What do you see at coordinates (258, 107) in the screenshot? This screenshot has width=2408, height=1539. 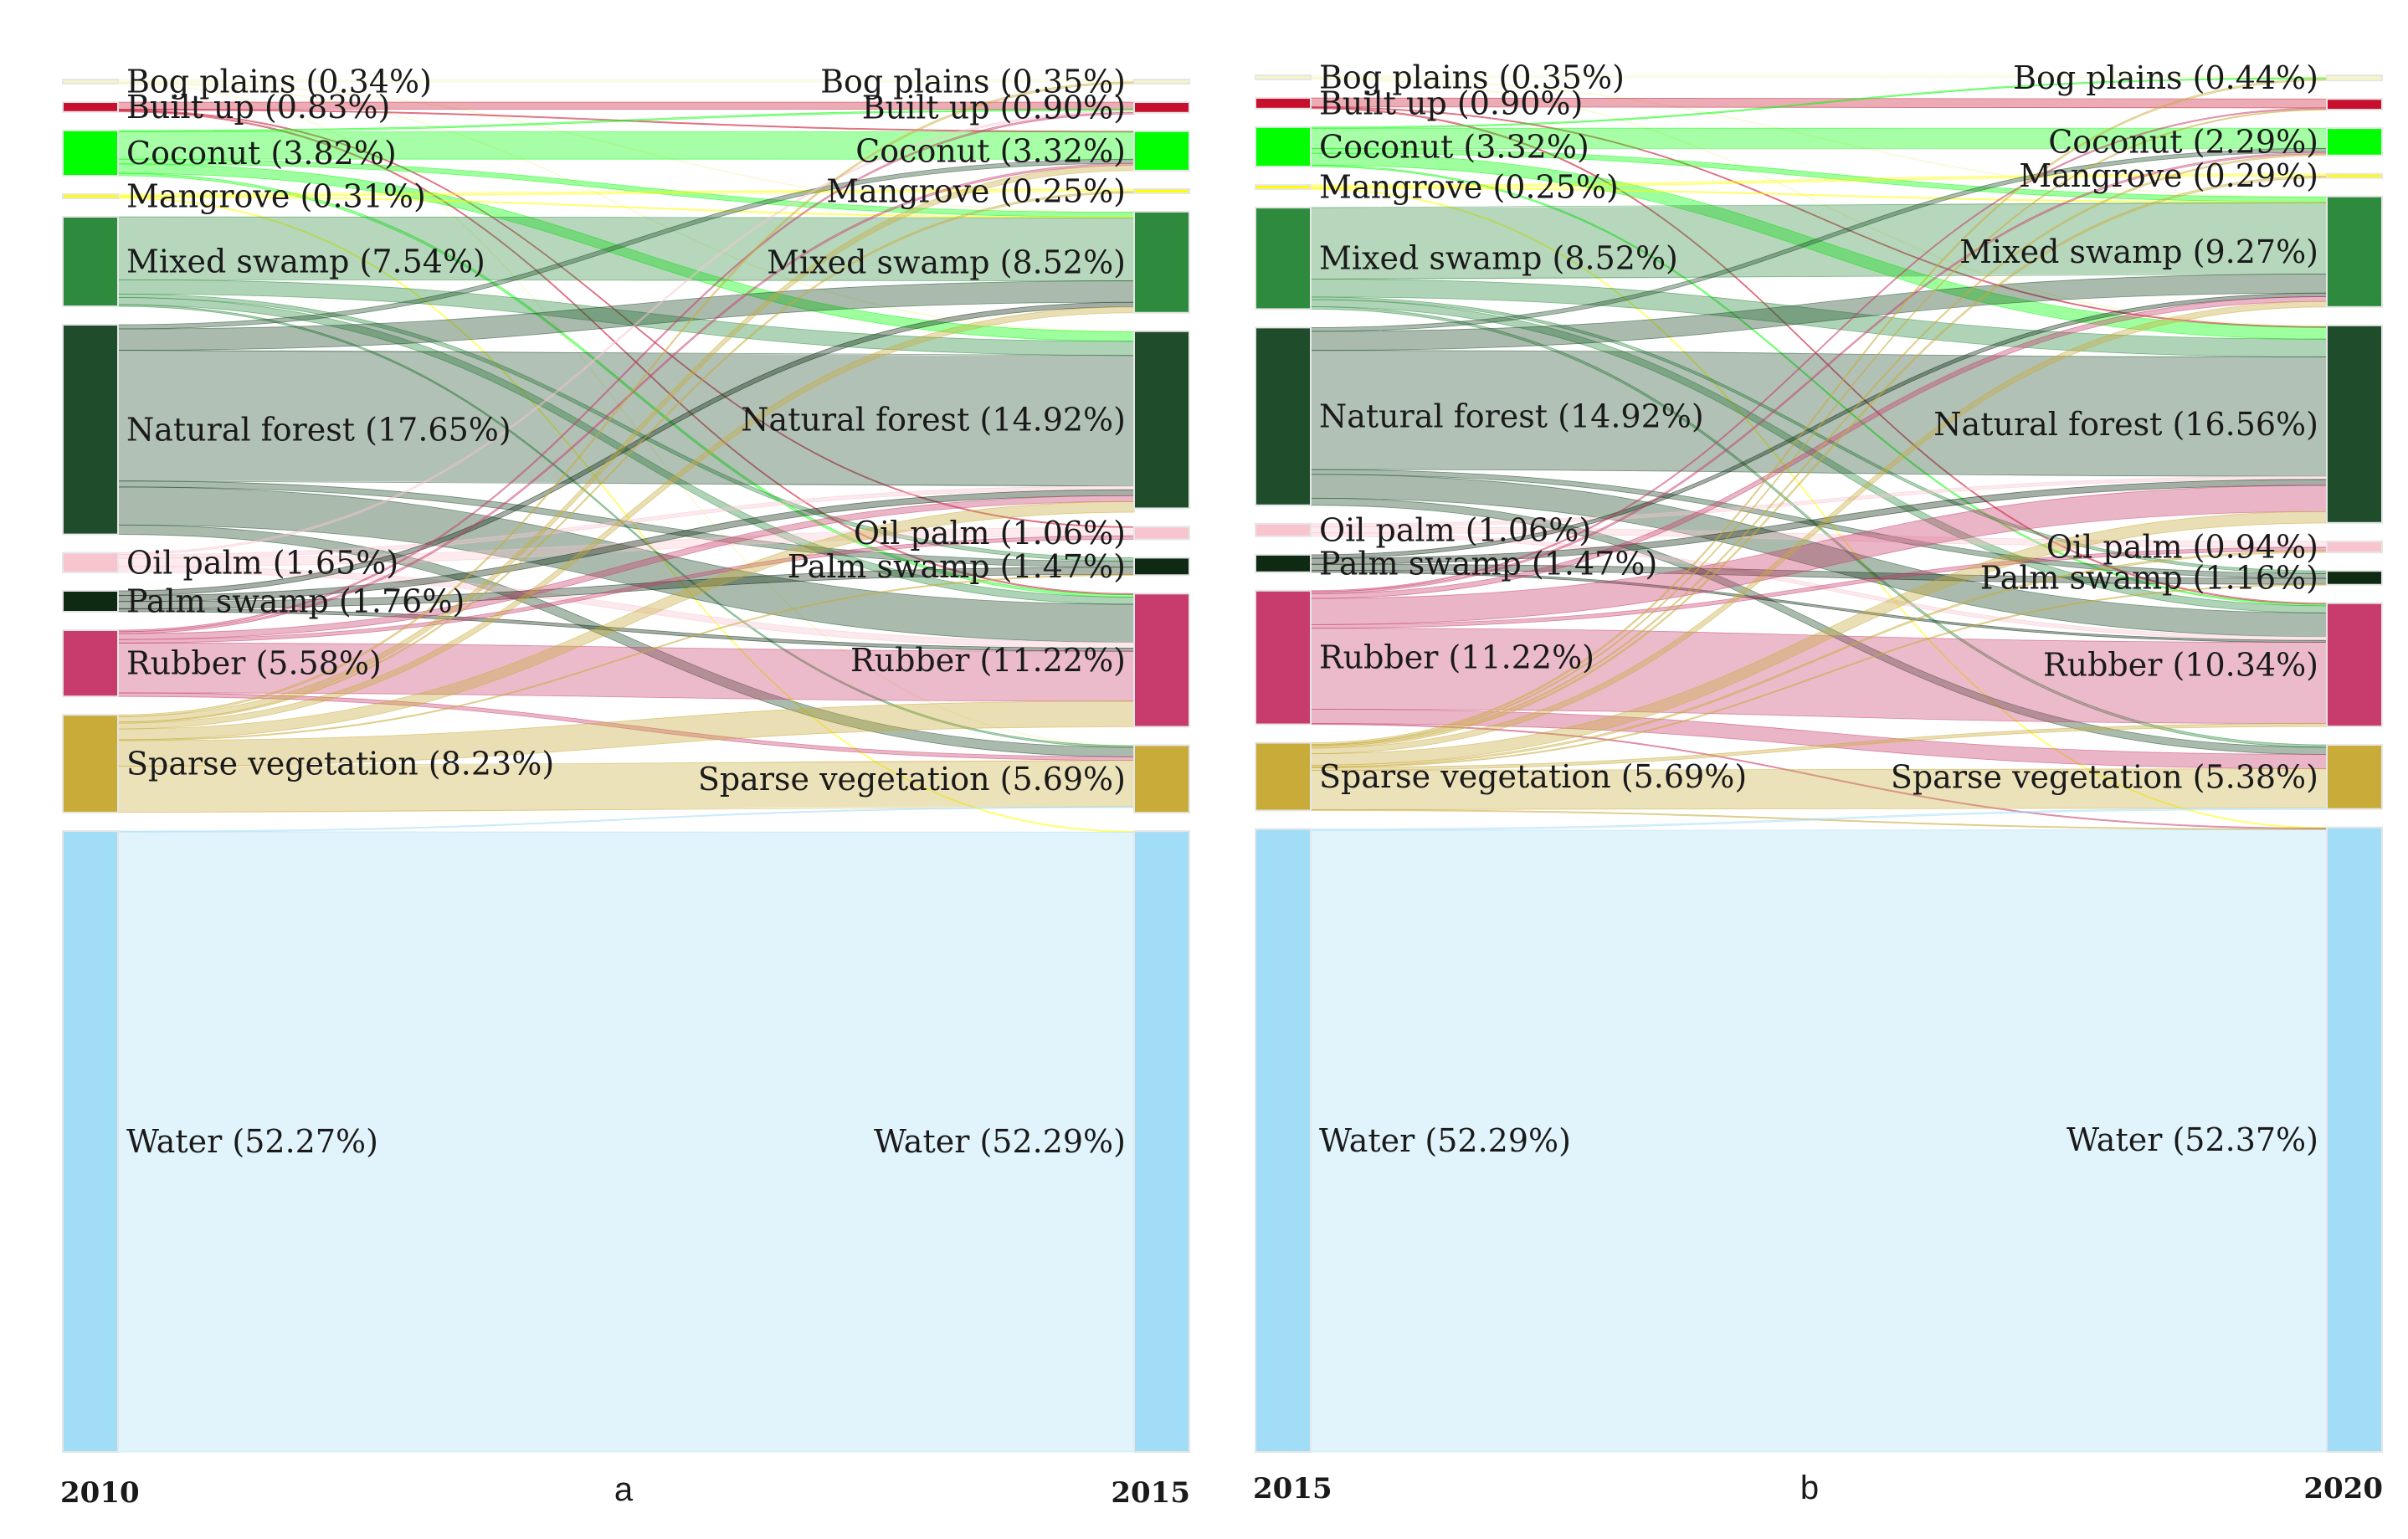 I see `label-left-built-up: Built up (0.83%)` at bounding box center [258, 107].